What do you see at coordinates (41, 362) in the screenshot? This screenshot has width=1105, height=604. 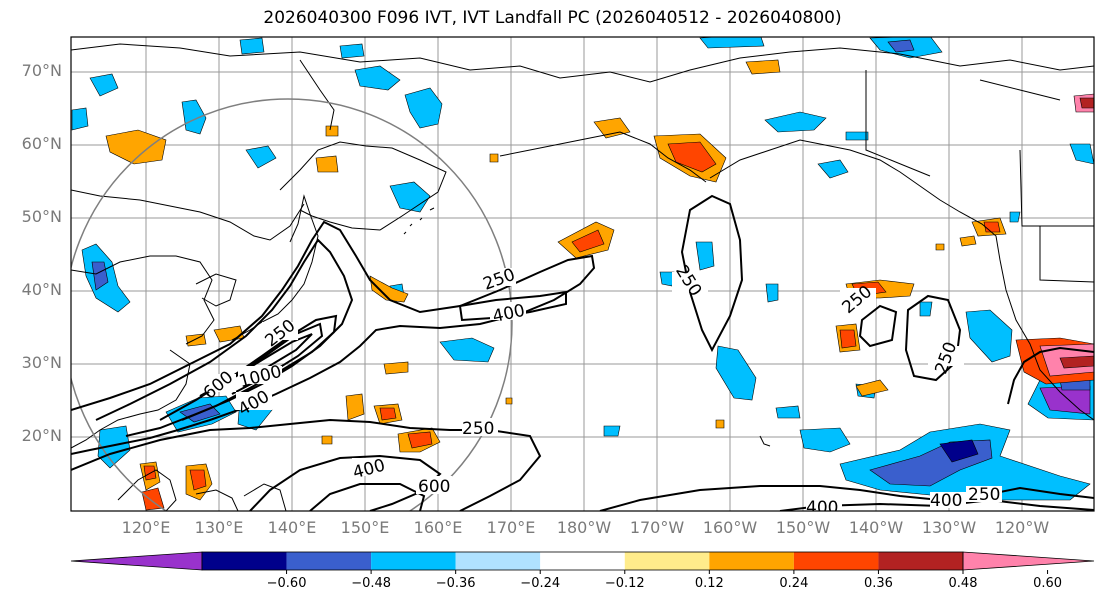 I see `lat-label-30: 30°N` at bounding box center [41, 362].